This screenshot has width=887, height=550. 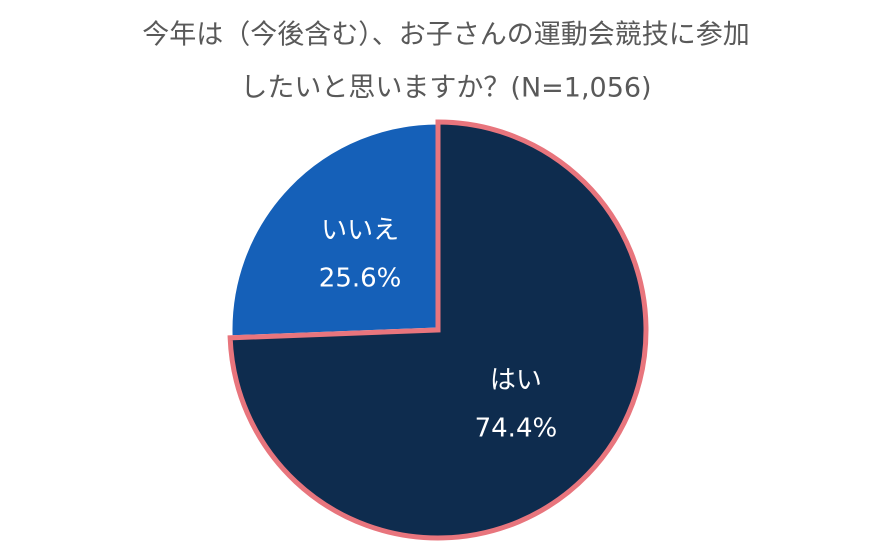 What do you see at coordinates (446, 35) in the screenshot?
I see `chart-title: 今年は（今後含む）、お子さんの運動会競技に参加` at bounding box center [446, 35].